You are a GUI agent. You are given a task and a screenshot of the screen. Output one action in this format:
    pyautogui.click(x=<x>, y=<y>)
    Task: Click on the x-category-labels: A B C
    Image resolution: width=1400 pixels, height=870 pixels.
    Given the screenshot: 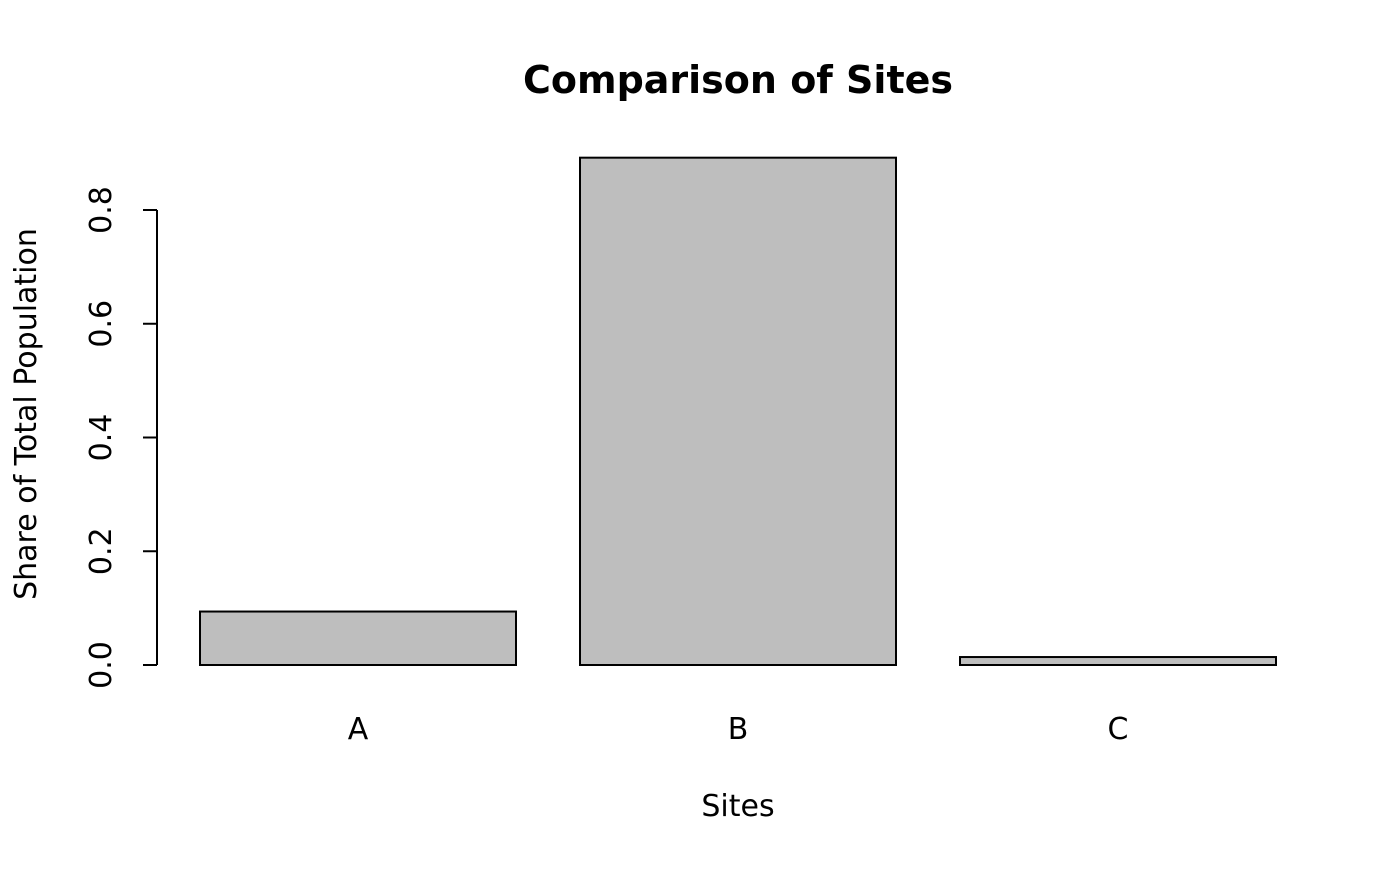 What is the action you would take?
    pyautogui.click(x=738, y=729)
    